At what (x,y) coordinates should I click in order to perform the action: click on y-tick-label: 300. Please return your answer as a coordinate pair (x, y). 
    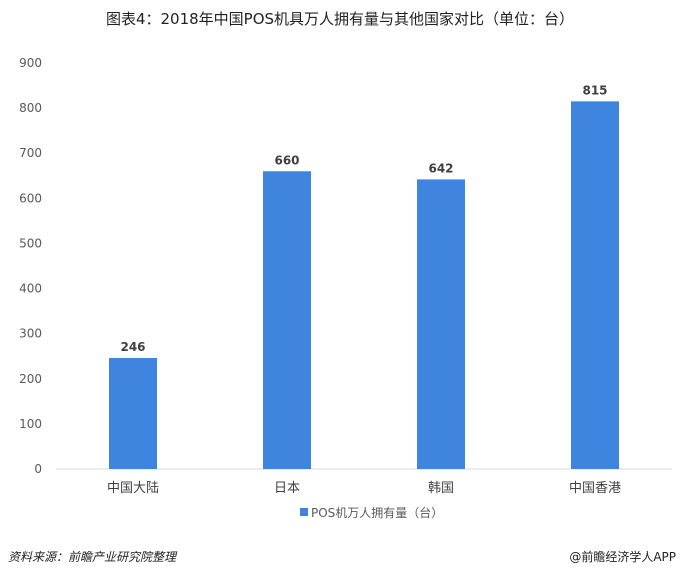
    Looking at the image, I should click on (30, 334).